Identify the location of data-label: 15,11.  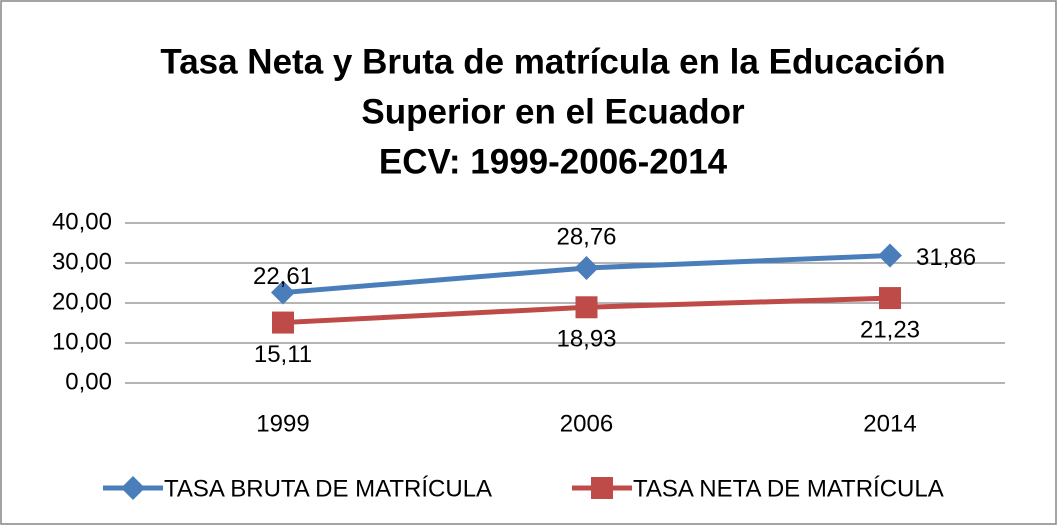
(283, 354).